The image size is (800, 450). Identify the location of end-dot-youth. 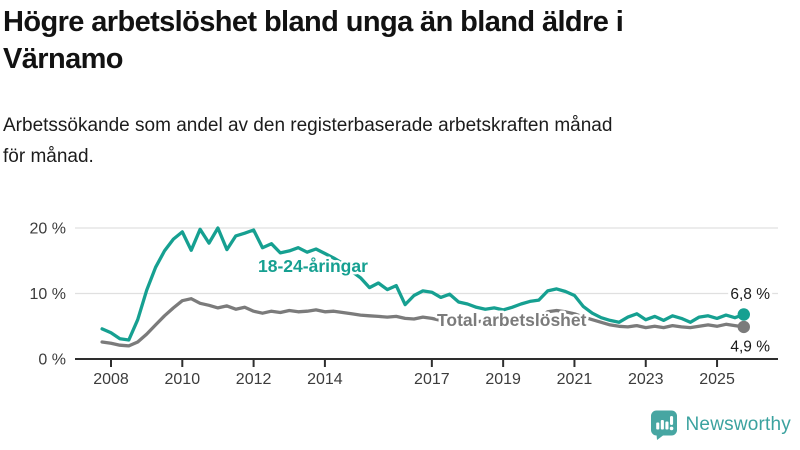
(743, 314).